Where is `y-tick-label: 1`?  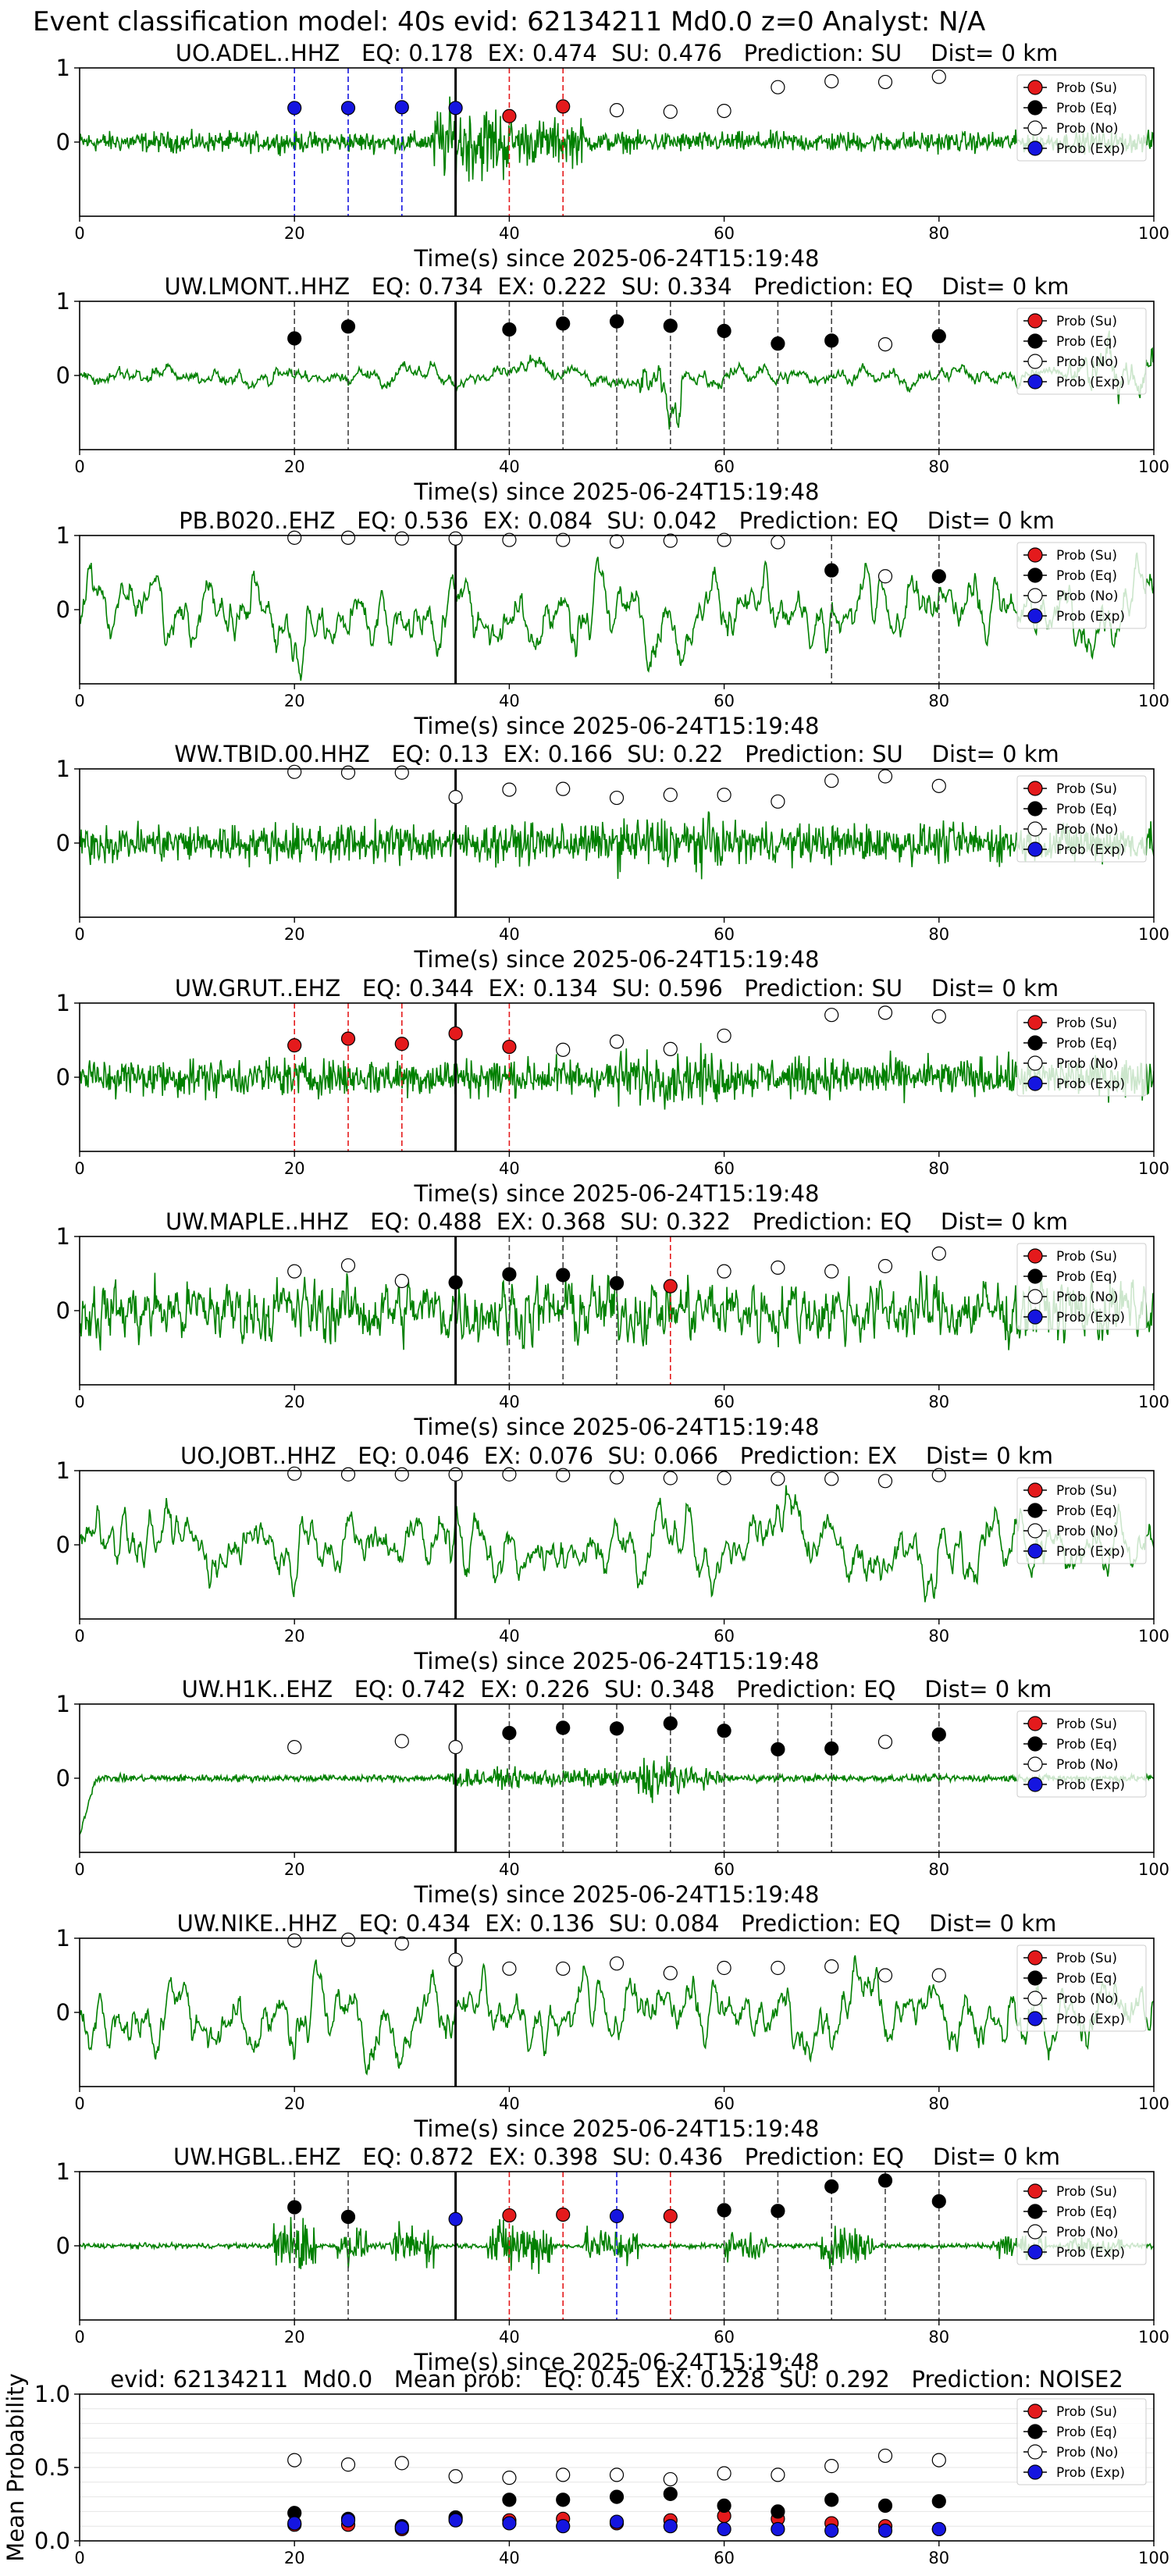
y-tick-label: 1 is located at coordinates (63, 2171).